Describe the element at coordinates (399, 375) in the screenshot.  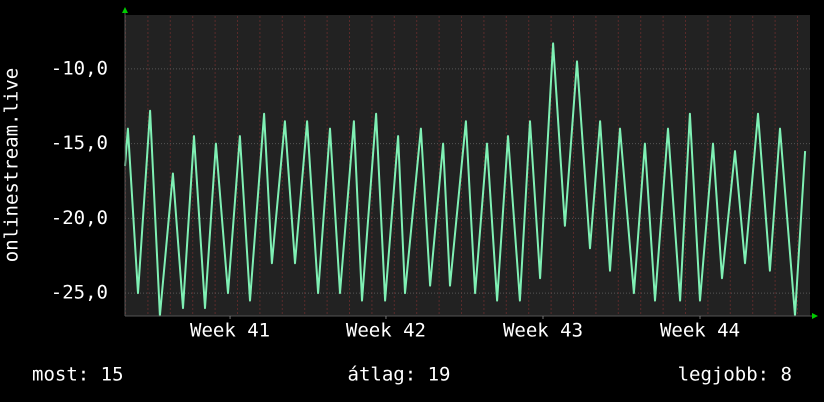
I see `stat: átlag: 19` at that location.